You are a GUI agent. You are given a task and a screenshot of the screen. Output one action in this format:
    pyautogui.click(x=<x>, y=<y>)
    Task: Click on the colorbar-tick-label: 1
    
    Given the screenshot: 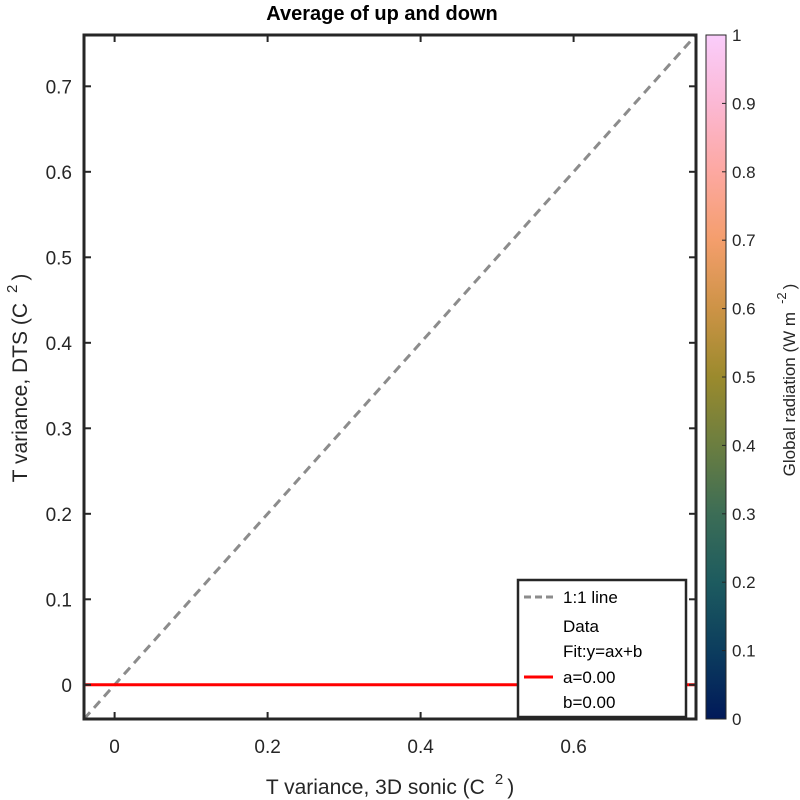 What is the action you would take?
    pyautogui.click(x=736, y=35)
    